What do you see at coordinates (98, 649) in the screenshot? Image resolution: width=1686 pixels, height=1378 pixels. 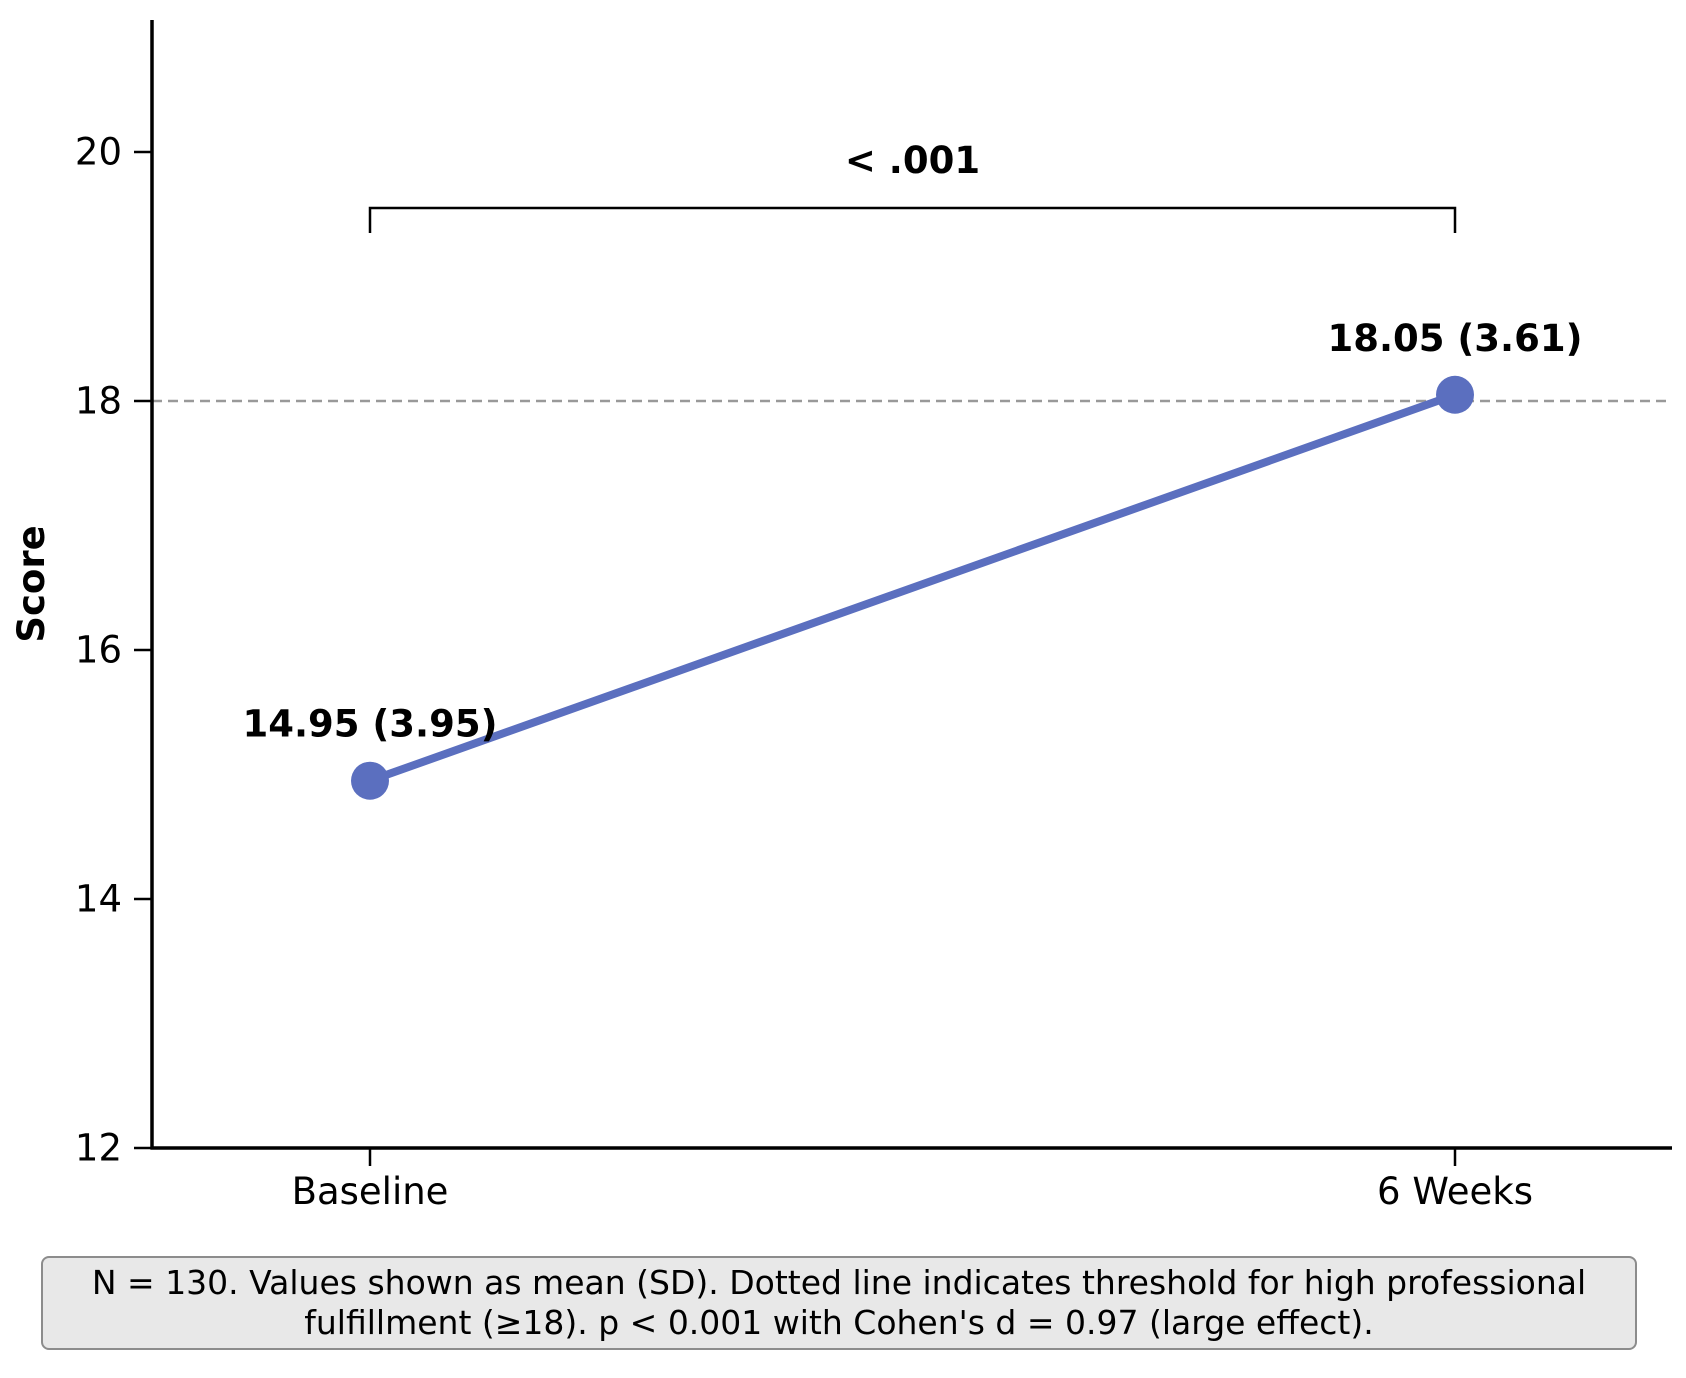 I see `y-tick-label: 16` at bounding box center [98, 649].